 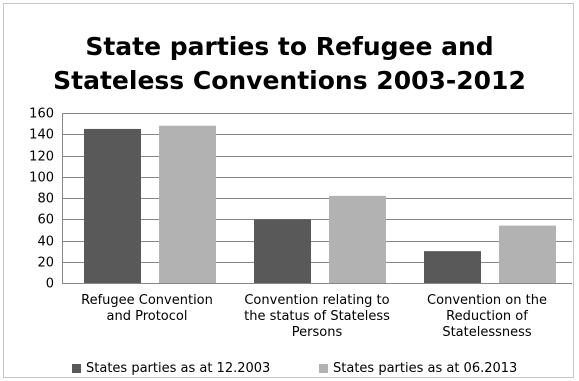 I want to click on y-tick-label: 60, so click(x=45, y=220).